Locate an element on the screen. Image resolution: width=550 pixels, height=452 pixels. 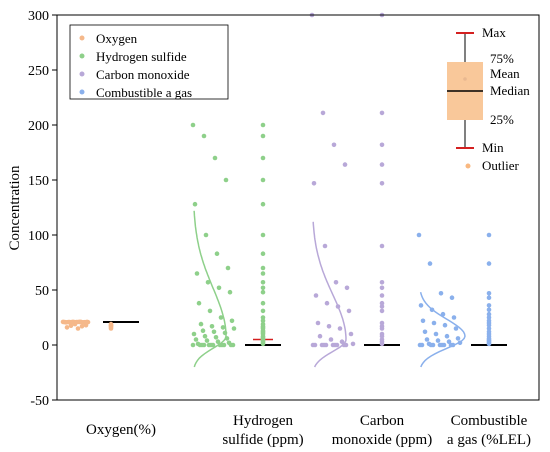
y-tick-label: 200 is located at coordinates (38, 126).